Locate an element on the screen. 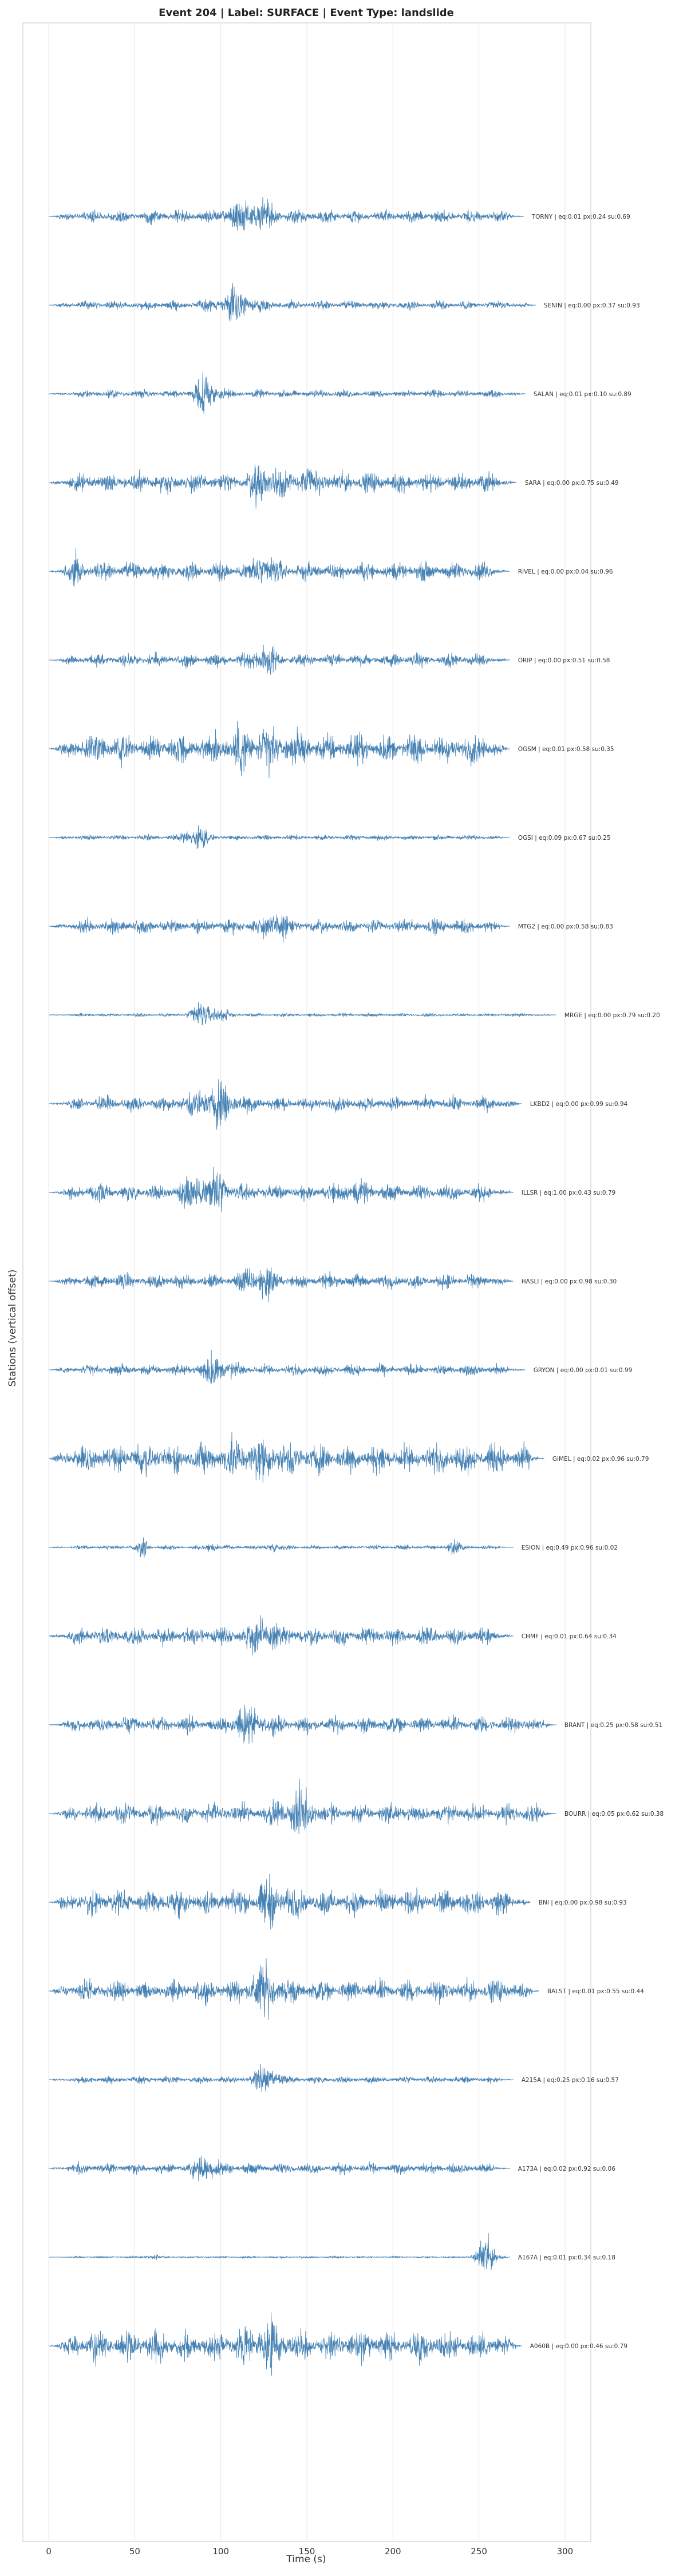  station-label: BRANT | eq:0.25 px:0.58 su:0.51 is located at coordinates (613, 1725).